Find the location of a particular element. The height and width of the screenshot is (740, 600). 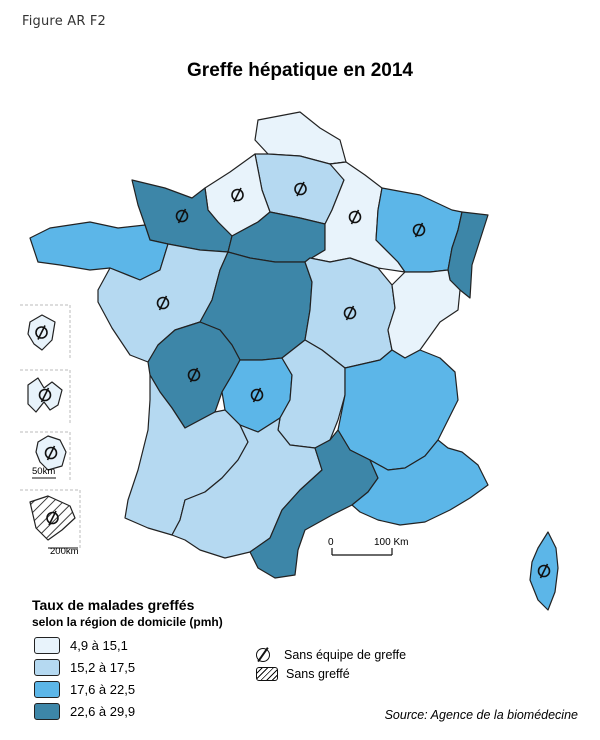

region-bretagne is located at coordinates (99, 251).